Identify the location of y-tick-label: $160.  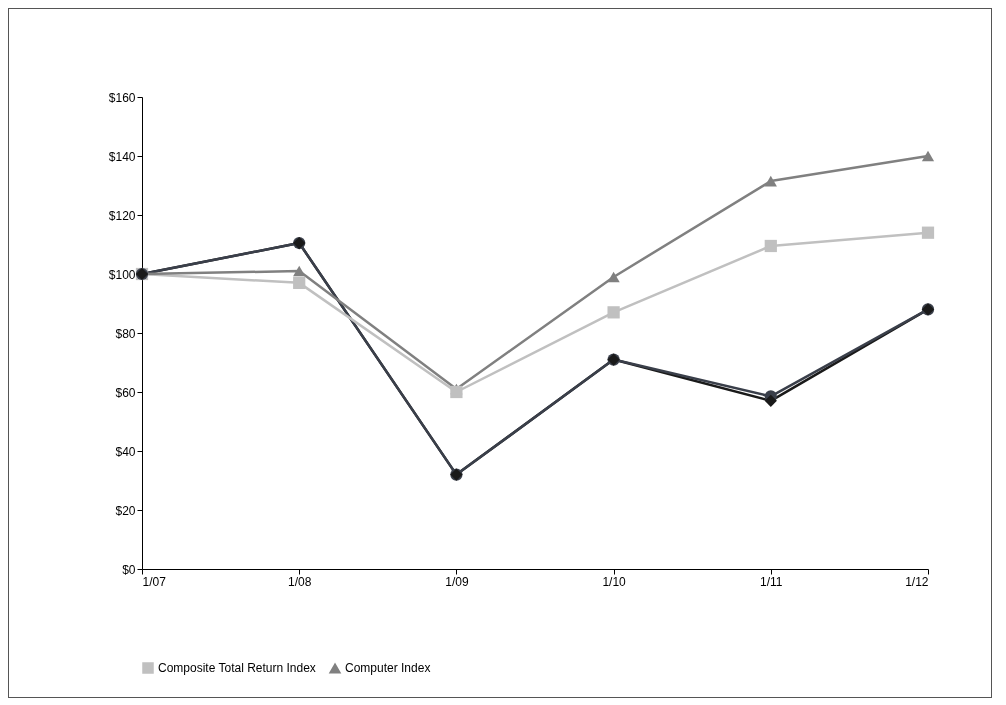
(122, 97).